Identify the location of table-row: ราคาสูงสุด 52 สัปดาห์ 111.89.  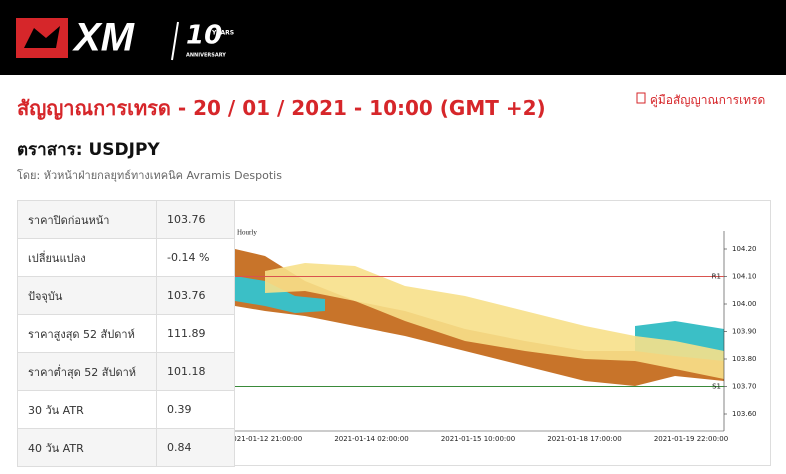
(126, 333).